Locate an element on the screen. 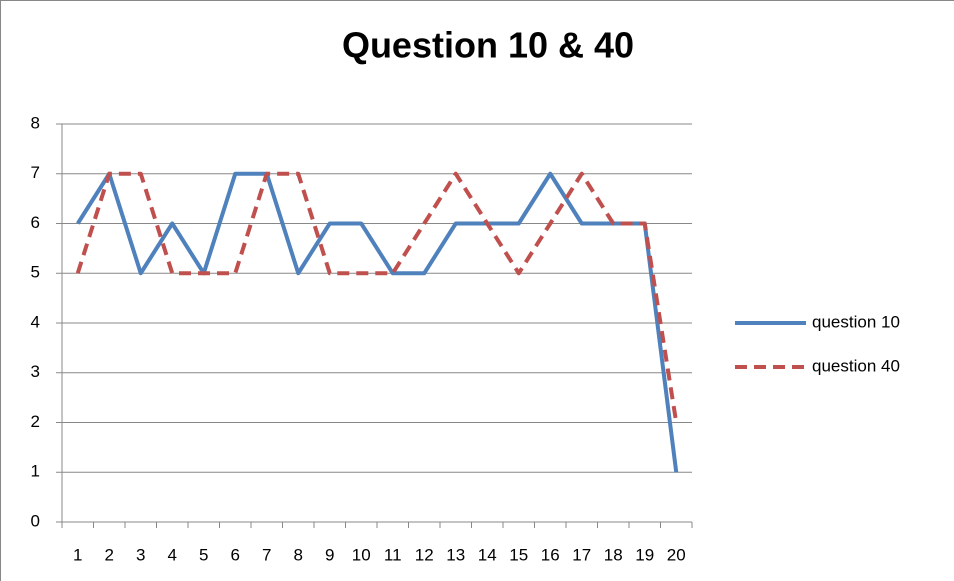 Image resolution: width=954 pixels, height=581 pixels. legend-label: question 40 is located at coordinates (856, 365).